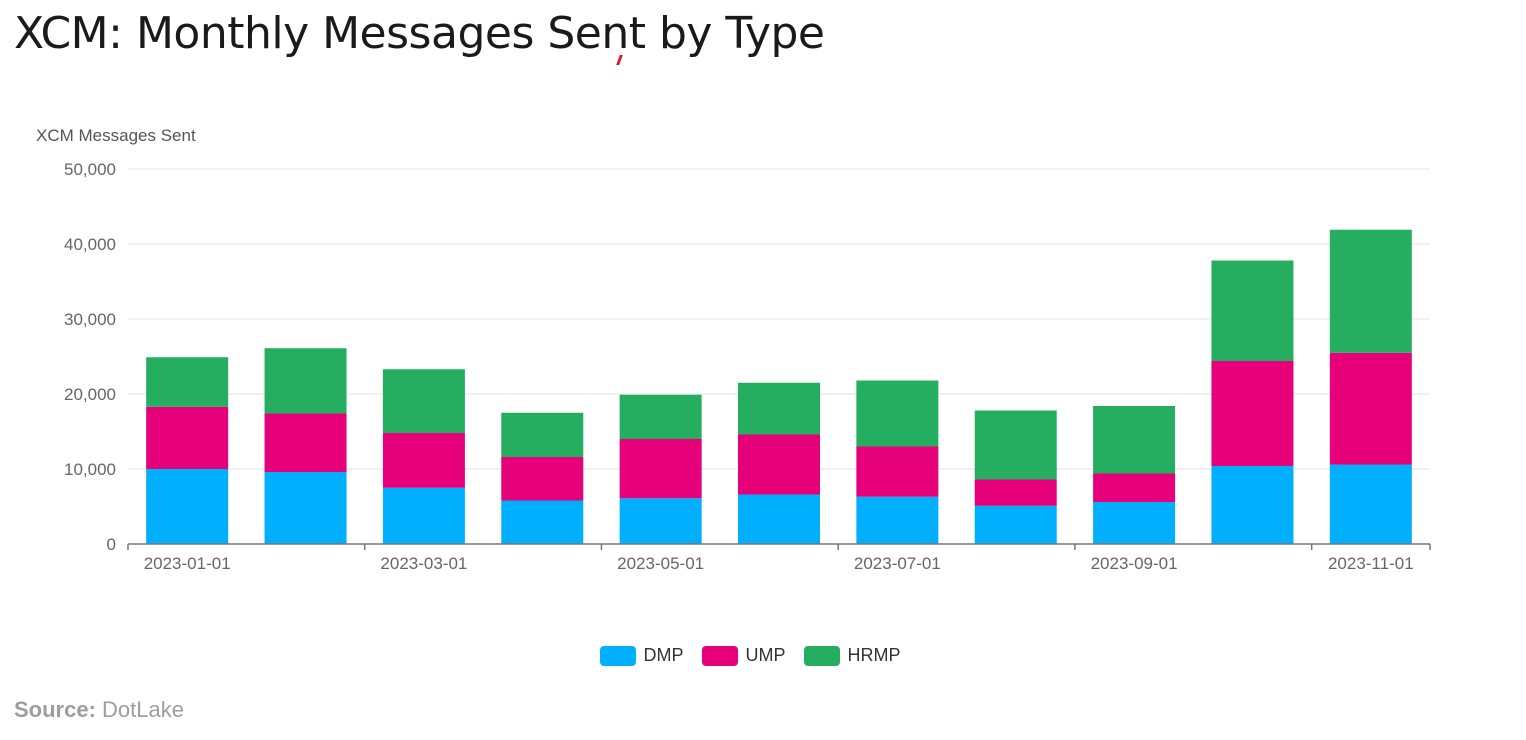 The width and height of the screenshot is (1526, 740). I want to click on x-tick-label: 2023-03-01, so click(423, 563).